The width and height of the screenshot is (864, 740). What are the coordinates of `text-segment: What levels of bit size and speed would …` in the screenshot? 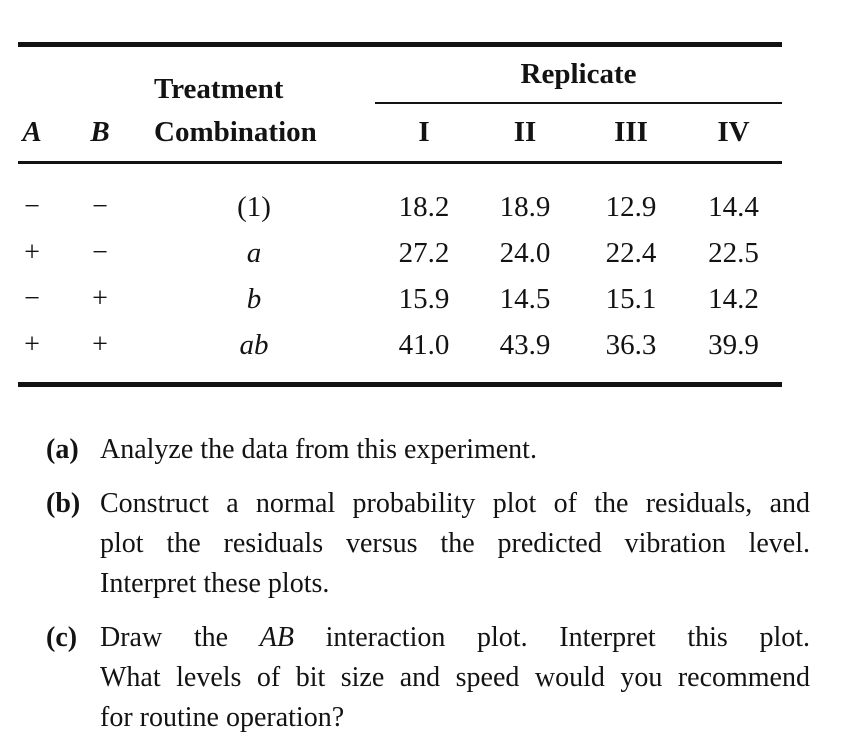 It's located at (455, 677).